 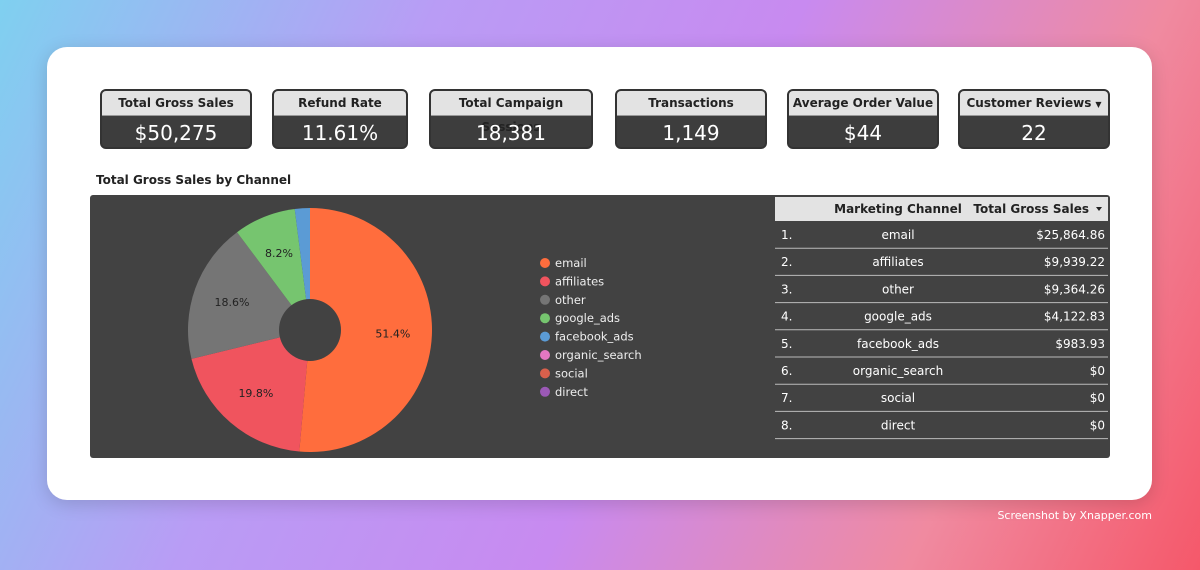 I want to click on legend-label: email, so click(x=571, y=263).